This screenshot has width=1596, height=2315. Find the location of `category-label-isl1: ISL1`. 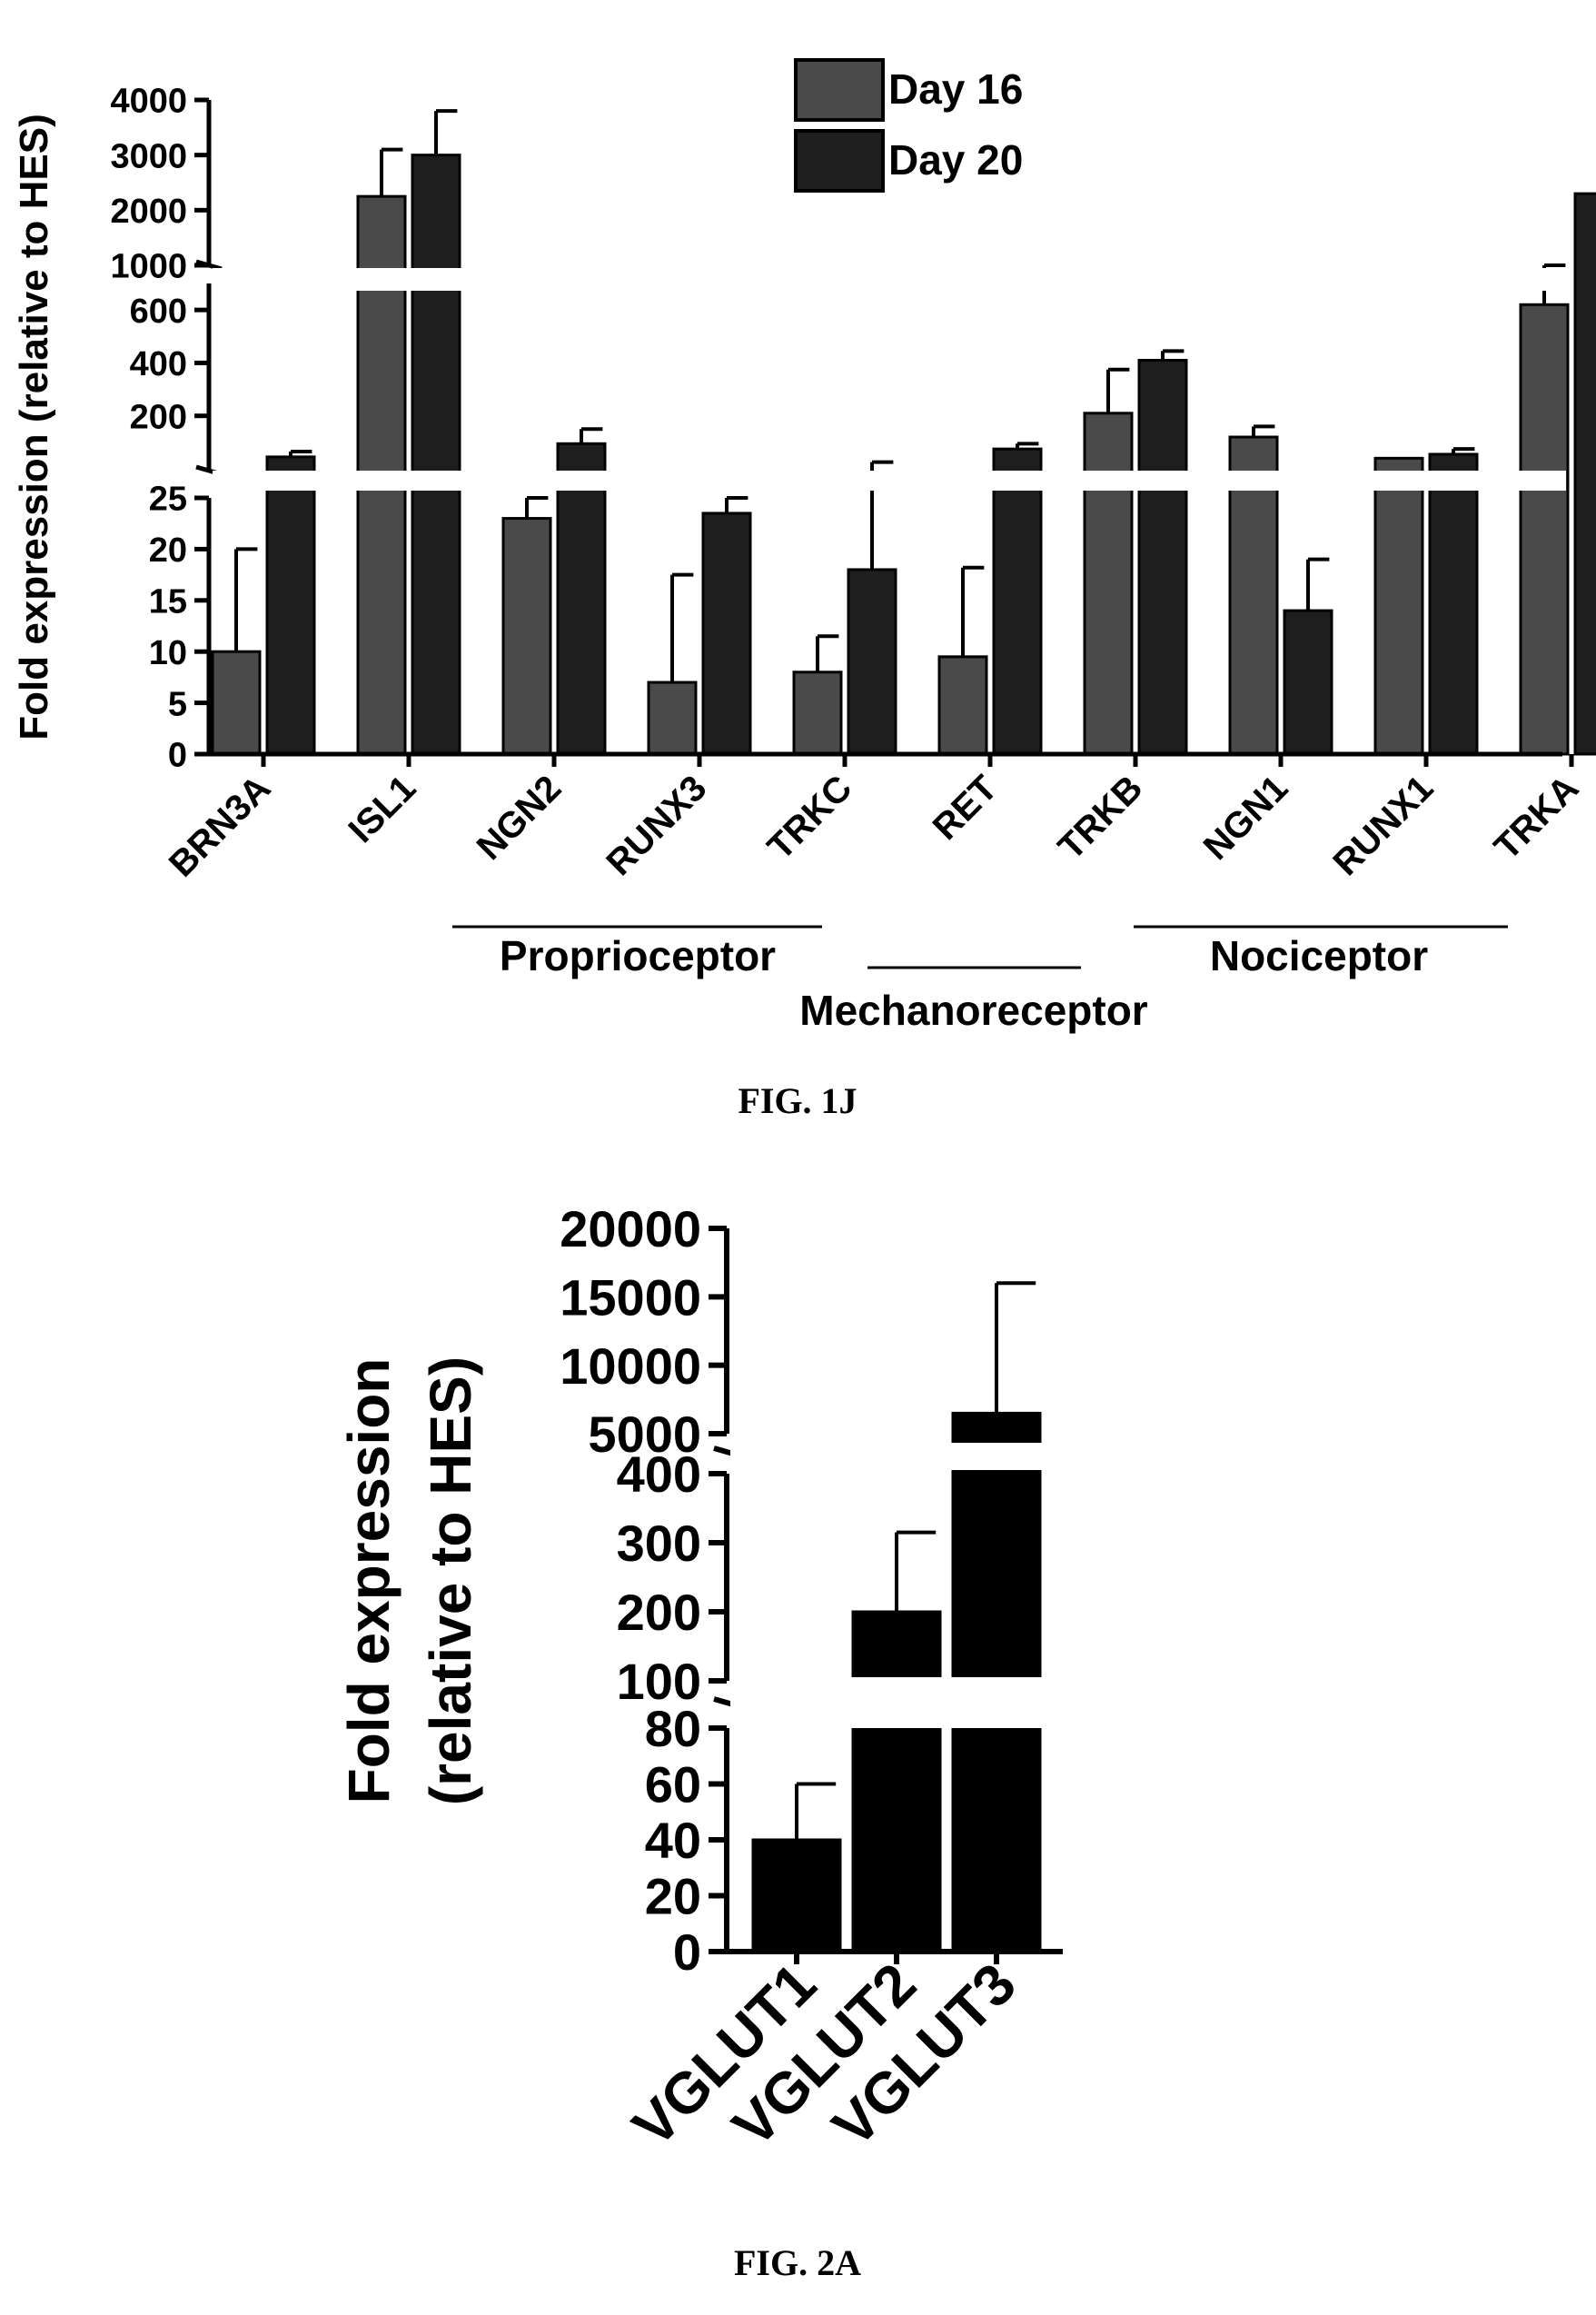

category-label-isl1: ISL1 is located at coordinates (383, 809).